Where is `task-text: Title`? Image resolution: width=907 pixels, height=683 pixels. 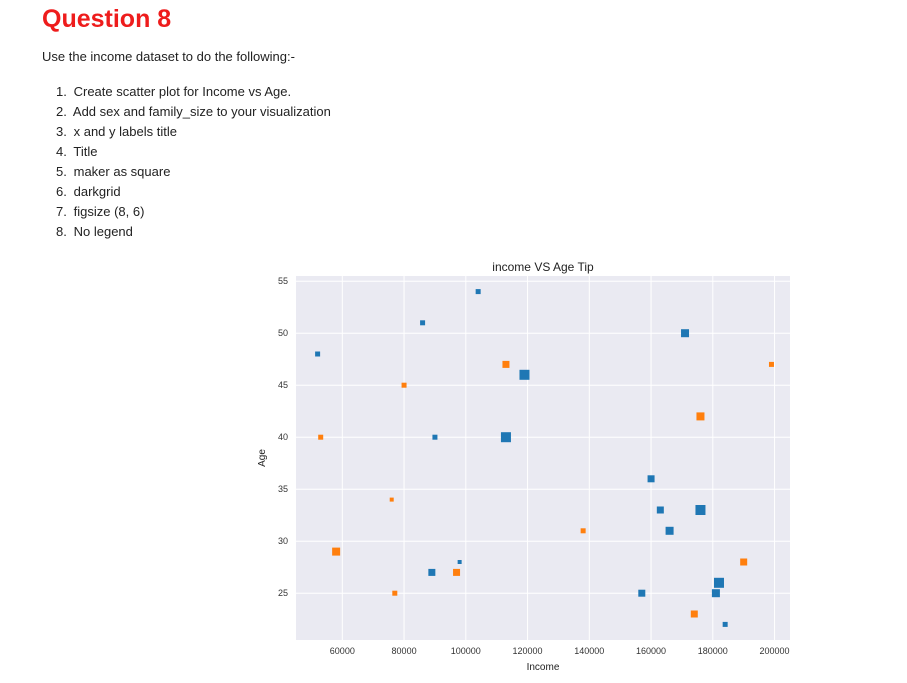
task-text: Title is located at coordinates (84, 151).